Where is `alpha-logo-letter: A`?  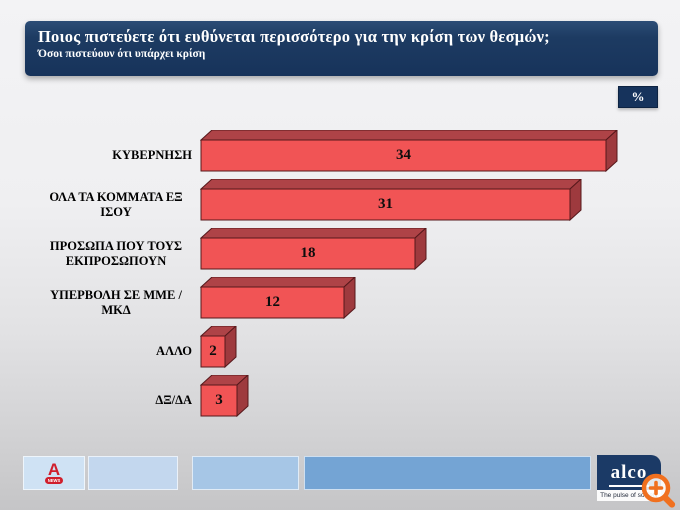 alpha-logo-letter: A is located at coordinates (54, 469).